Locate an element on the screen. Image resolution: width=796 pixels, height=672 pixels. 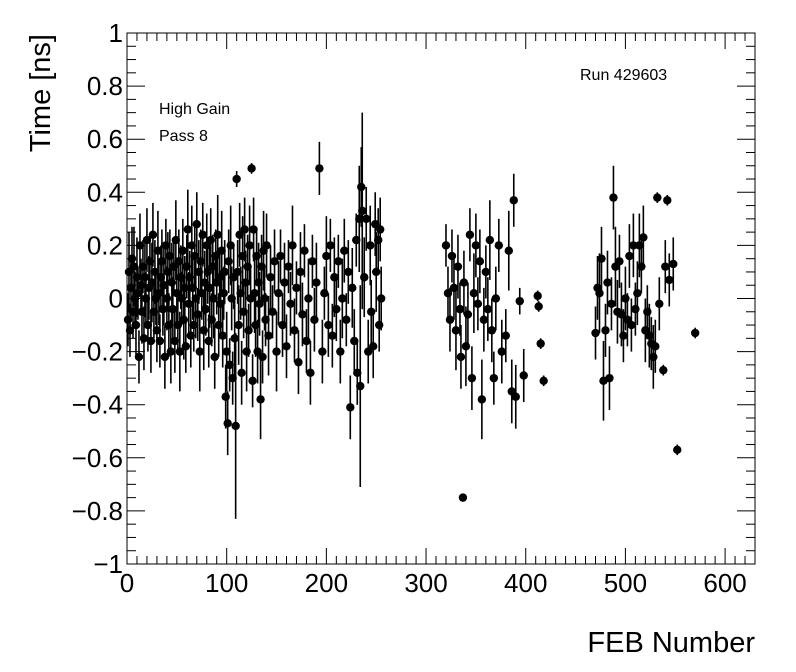
y-axis-title: Time [ns] is located at coordinates (41, 93).